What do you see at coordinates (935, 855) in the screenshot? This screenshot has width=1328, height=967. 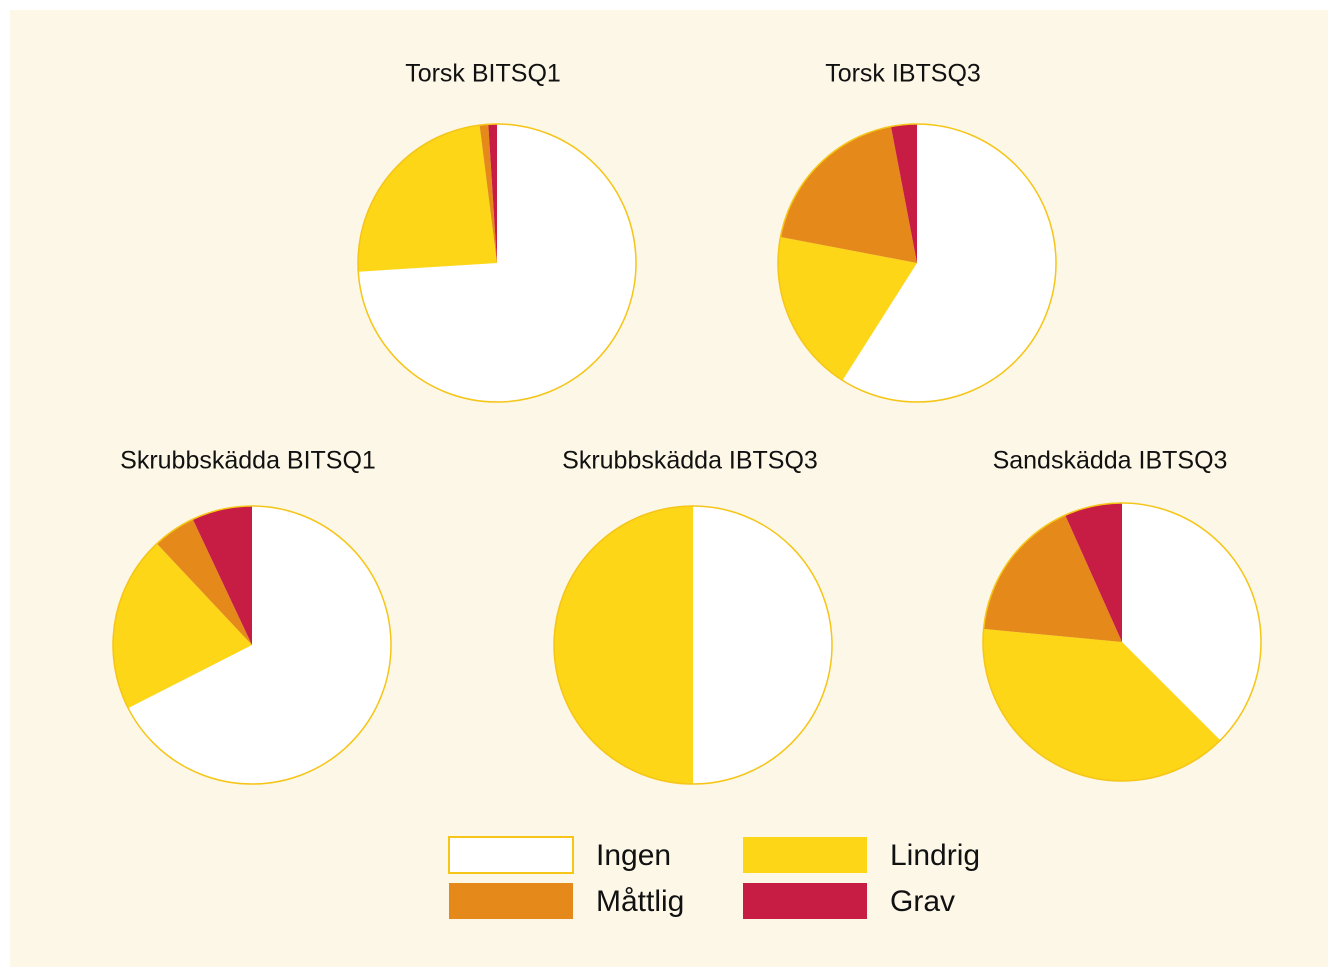 I see `legend-label: Lindrig` at bounding box center [935, 855].